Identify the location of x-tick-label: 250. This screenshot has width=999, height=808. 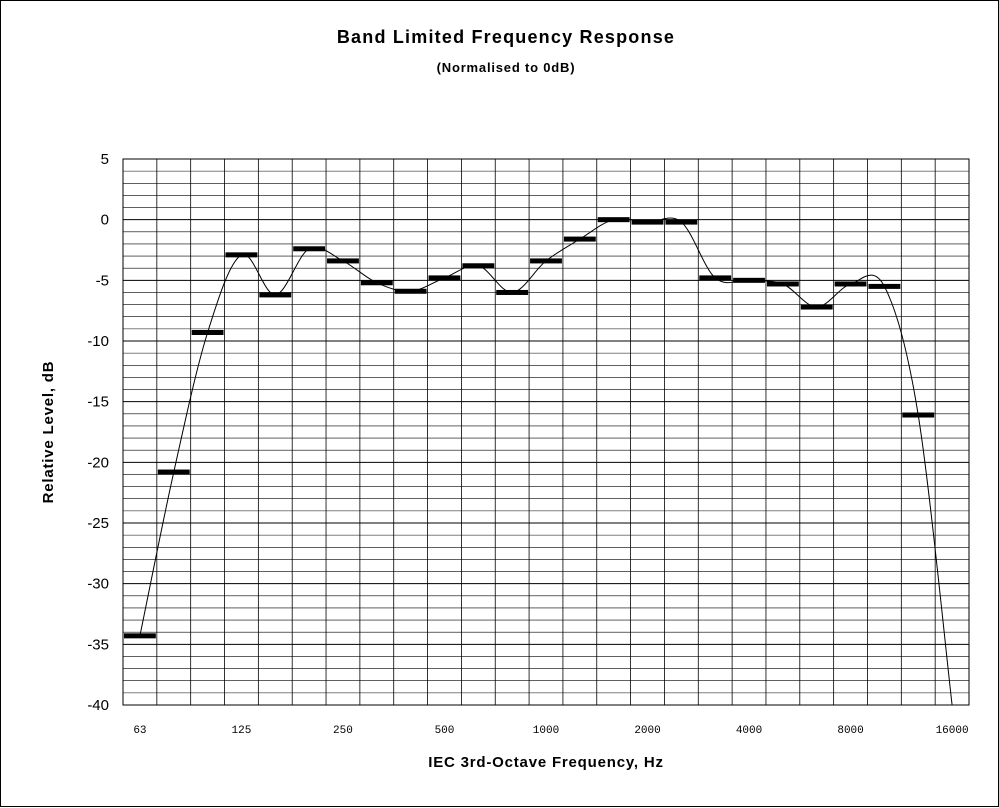
(343, 731).